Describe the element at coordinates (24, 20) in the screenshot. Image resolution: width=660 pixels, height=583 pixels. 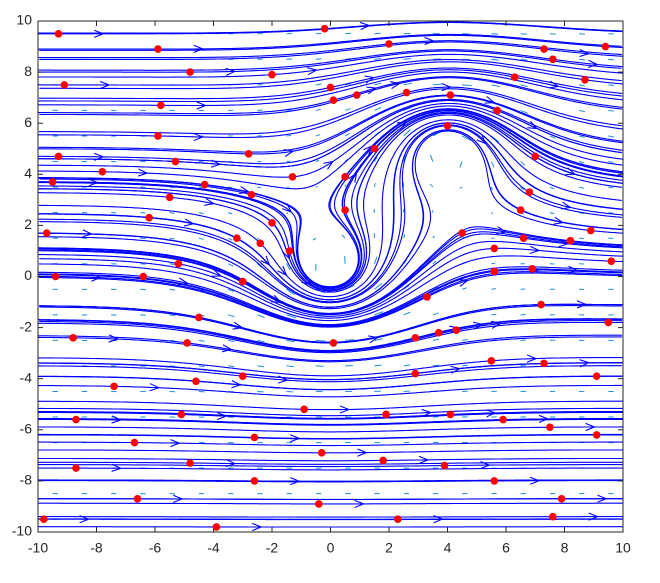
I see `y-tick-label: 10` at that location.